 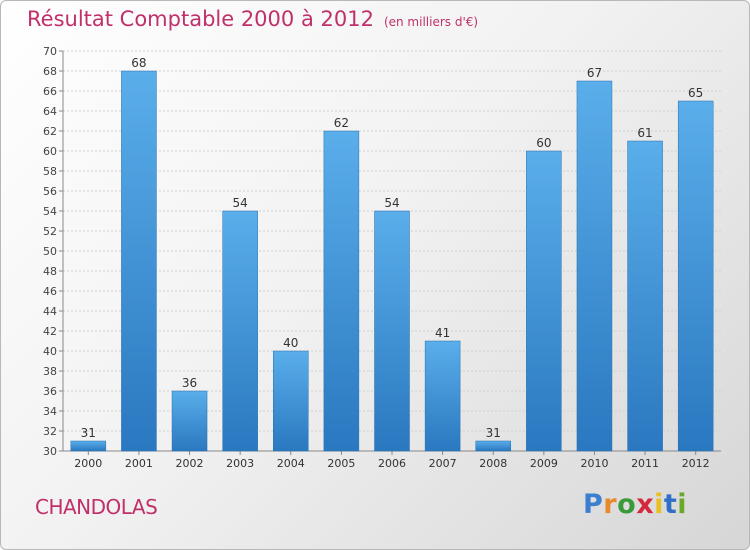 I want to click on bar-2004, so click(x=291, y=401).